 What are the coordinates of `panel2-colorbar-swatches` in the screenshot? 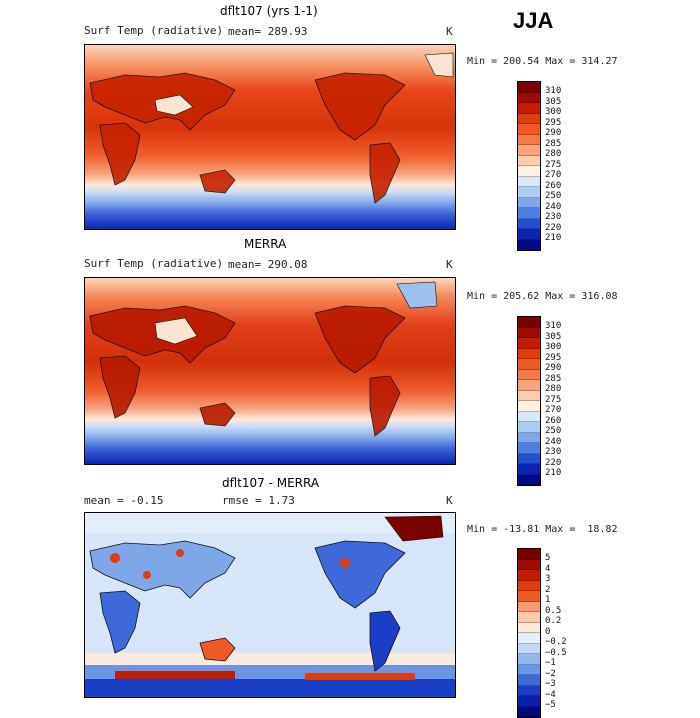 It's located at (529, 401).